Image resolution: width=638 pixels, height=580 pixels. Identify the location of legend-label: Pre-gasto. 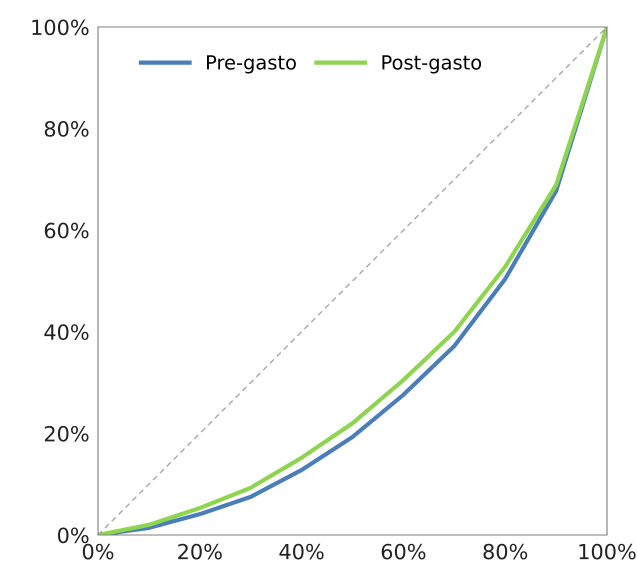
(251, 64).